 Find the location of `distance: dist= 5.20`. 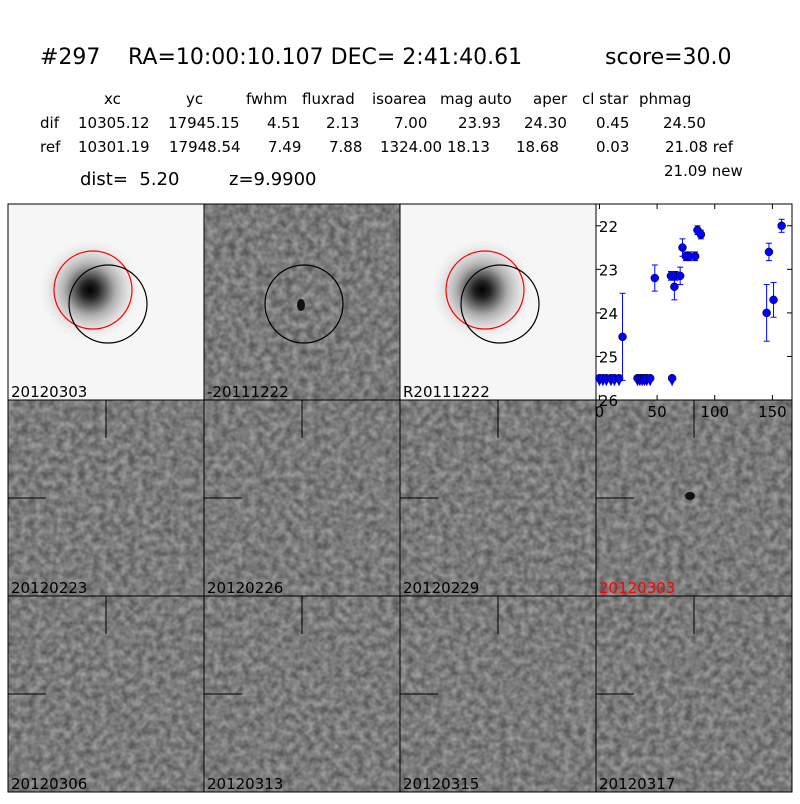

distance: dist= 5.20 is located at coordinates (129, 179).